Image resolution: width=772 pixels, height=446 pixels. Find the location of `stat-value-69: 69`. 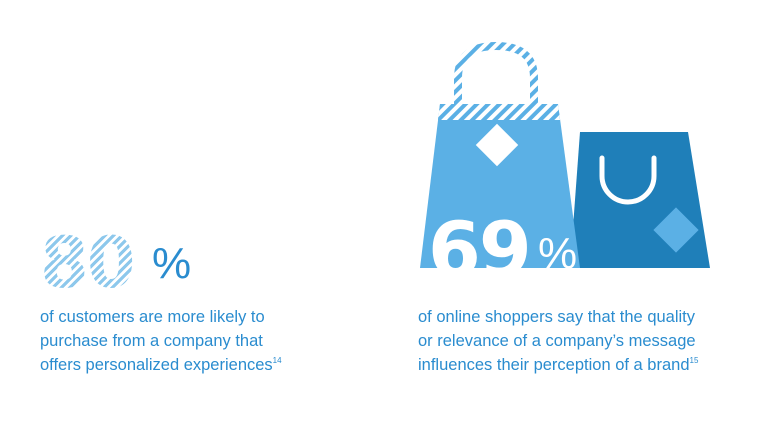

stat-value-69: 69 is located at coordinates (480, 249).